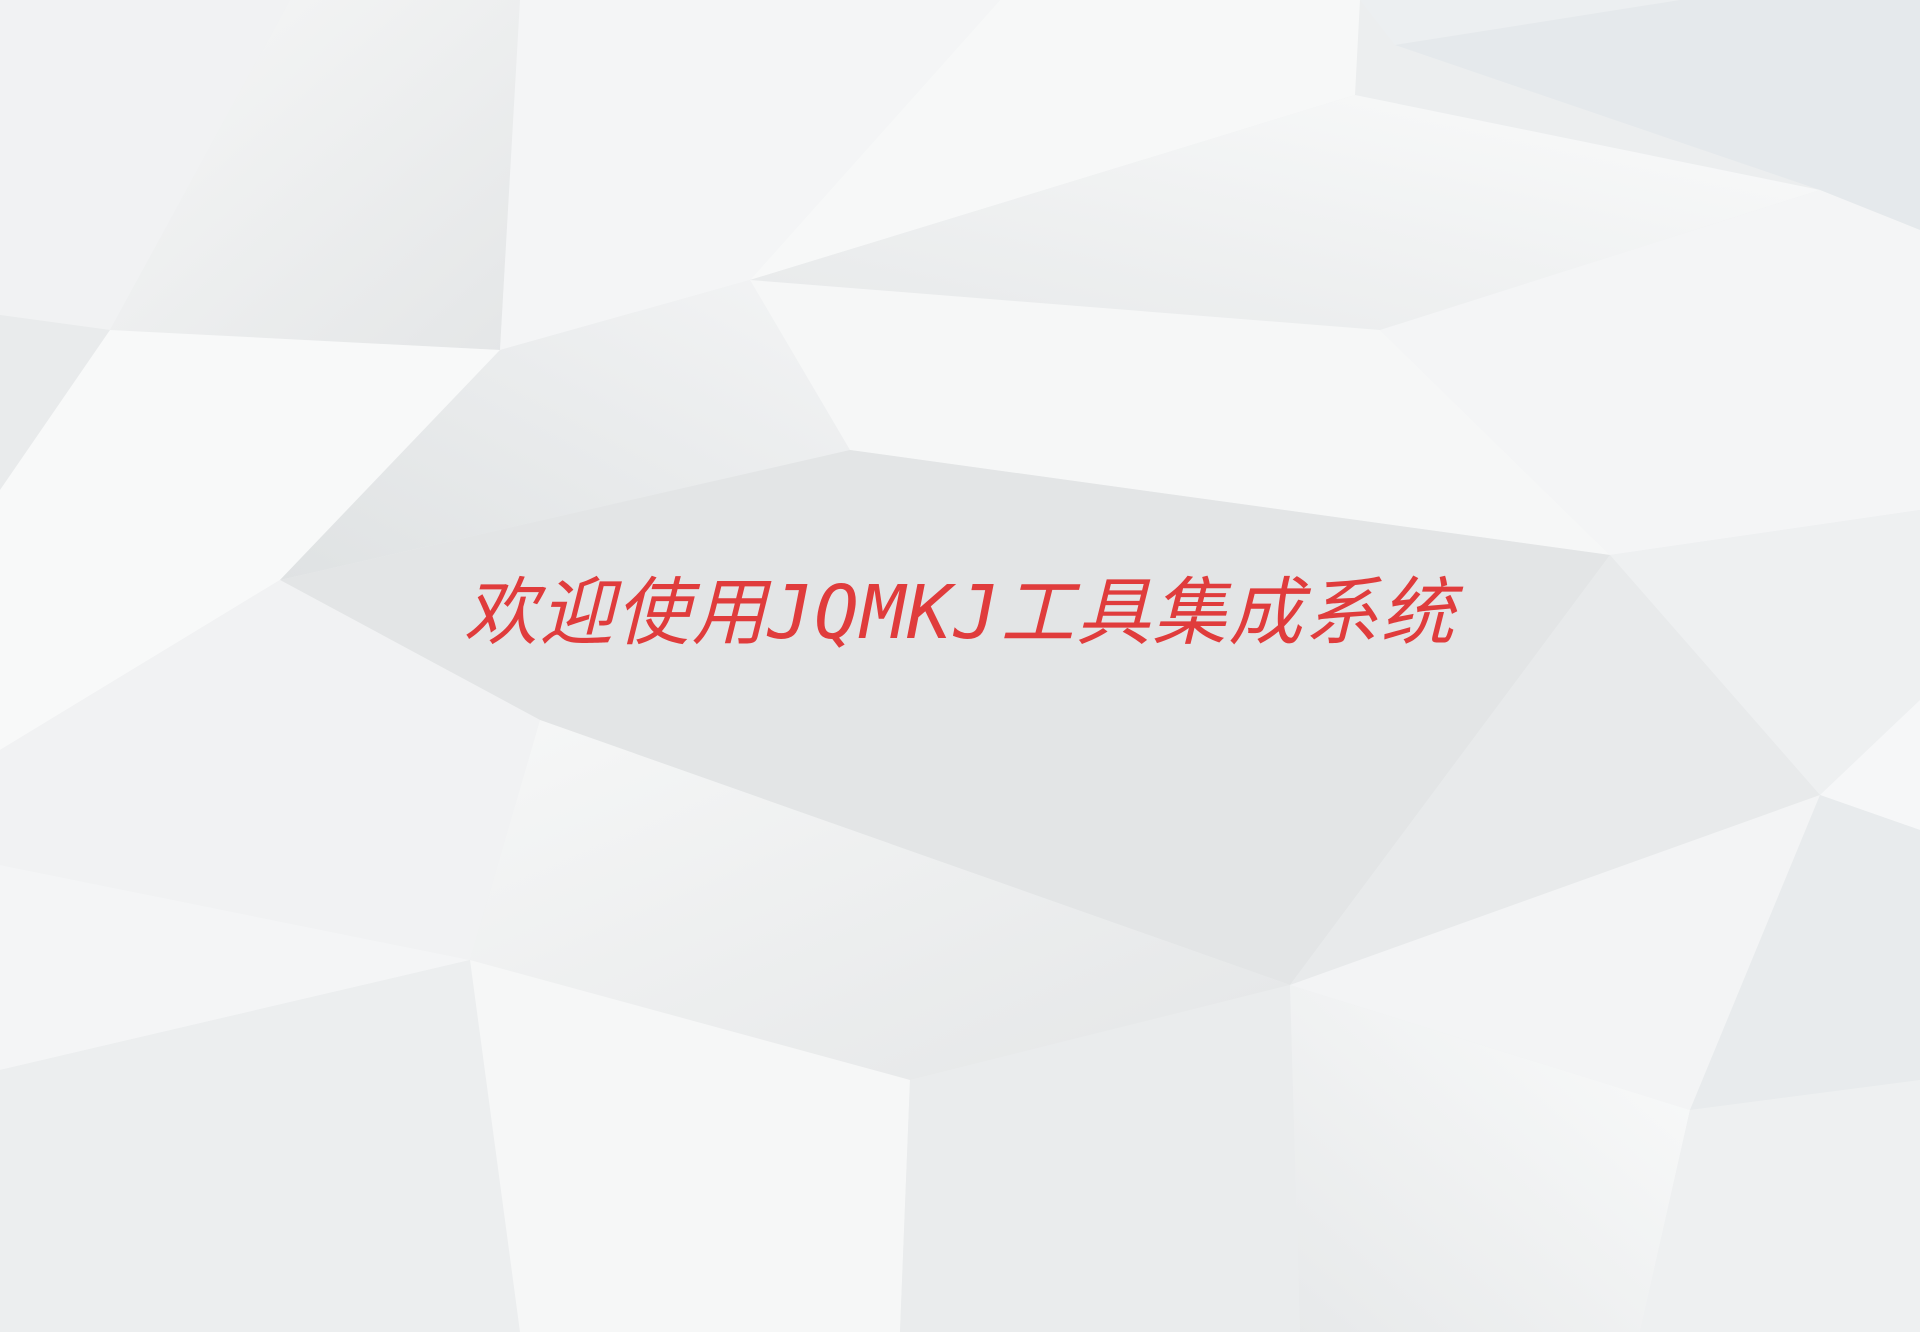 The width and height of the screenshot is (1920, 1332). I want to click on welcome-title: 欢迎使用JQMKJ工具集成系统, so click(960, 613).